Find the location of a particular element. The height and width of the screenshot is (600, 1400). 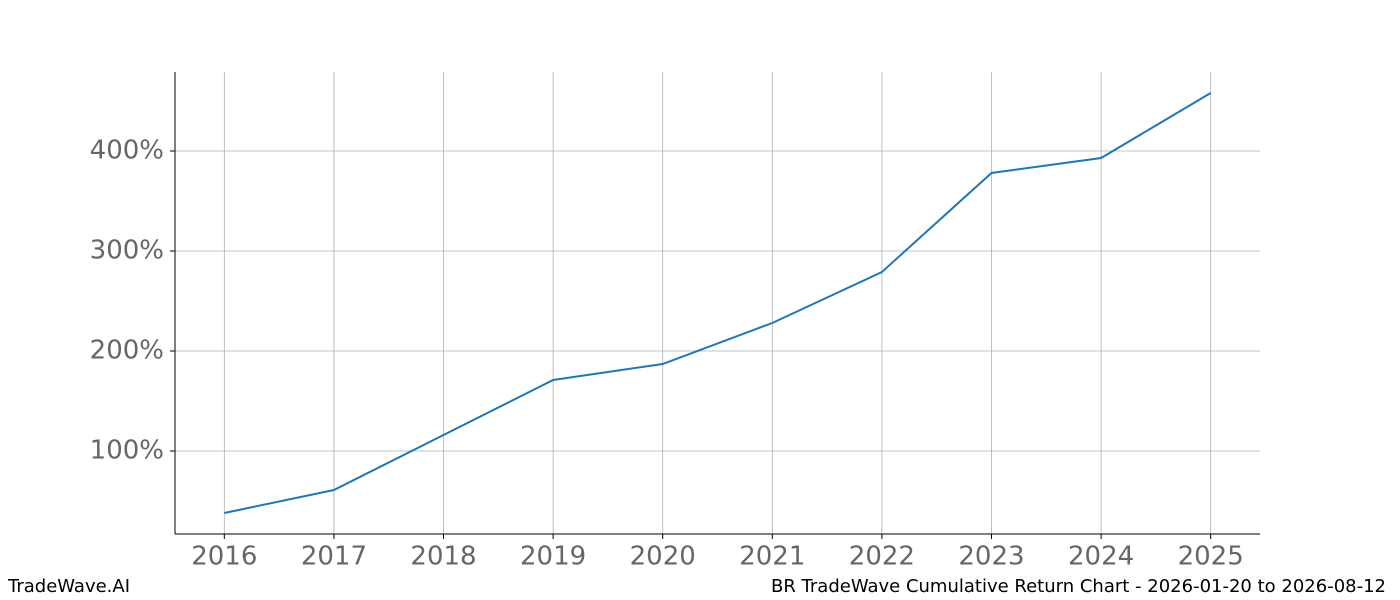

x-tick-label: 2022 is located at coordinates (882, 557).